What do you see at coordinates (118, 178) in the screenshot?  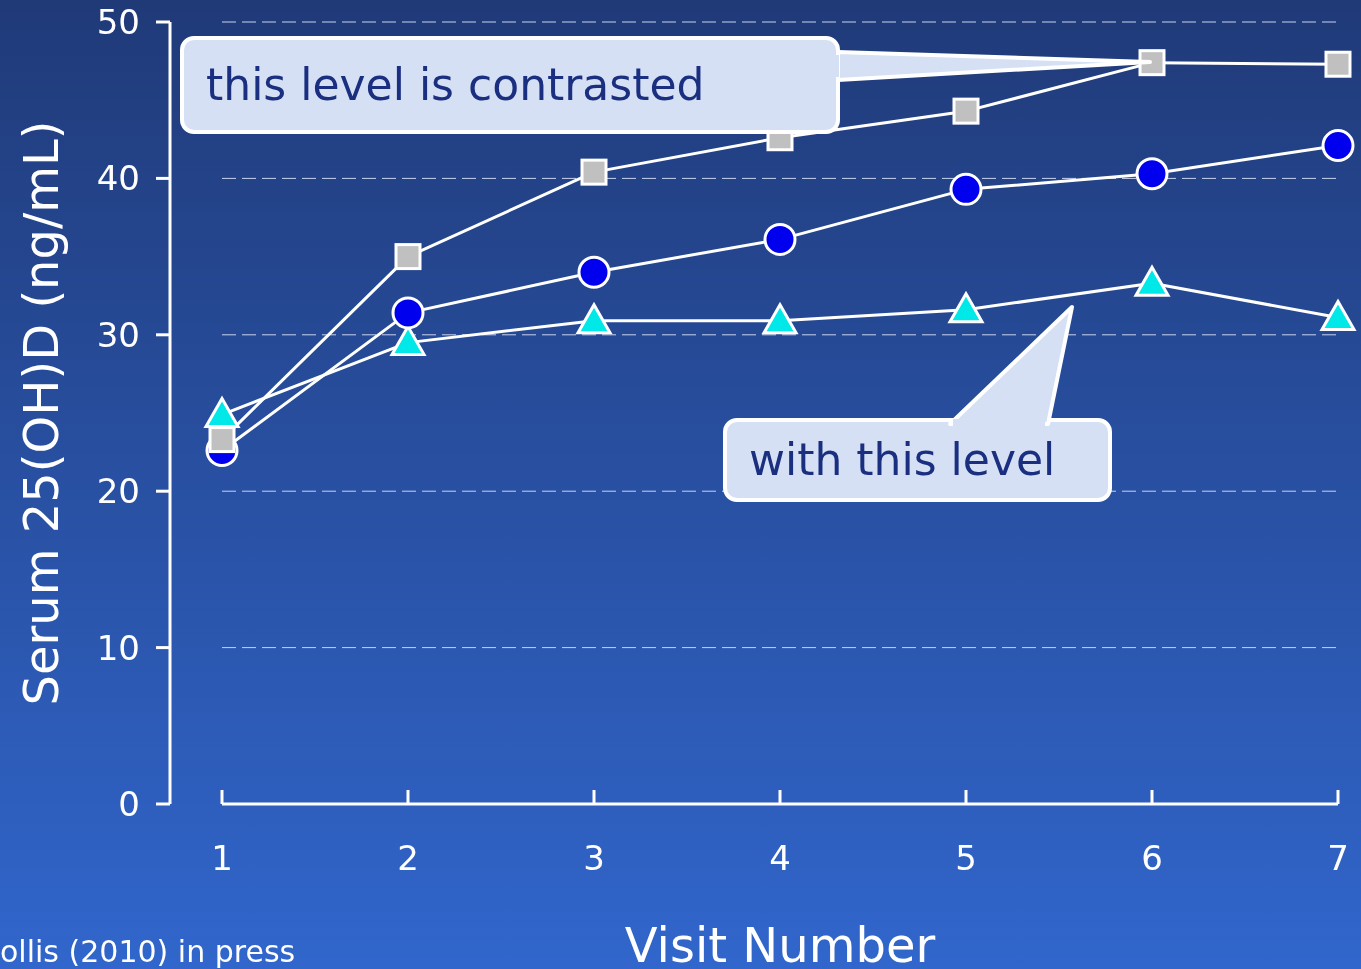 I see `y-tick-label: 40` at bounding box center [118, 178].